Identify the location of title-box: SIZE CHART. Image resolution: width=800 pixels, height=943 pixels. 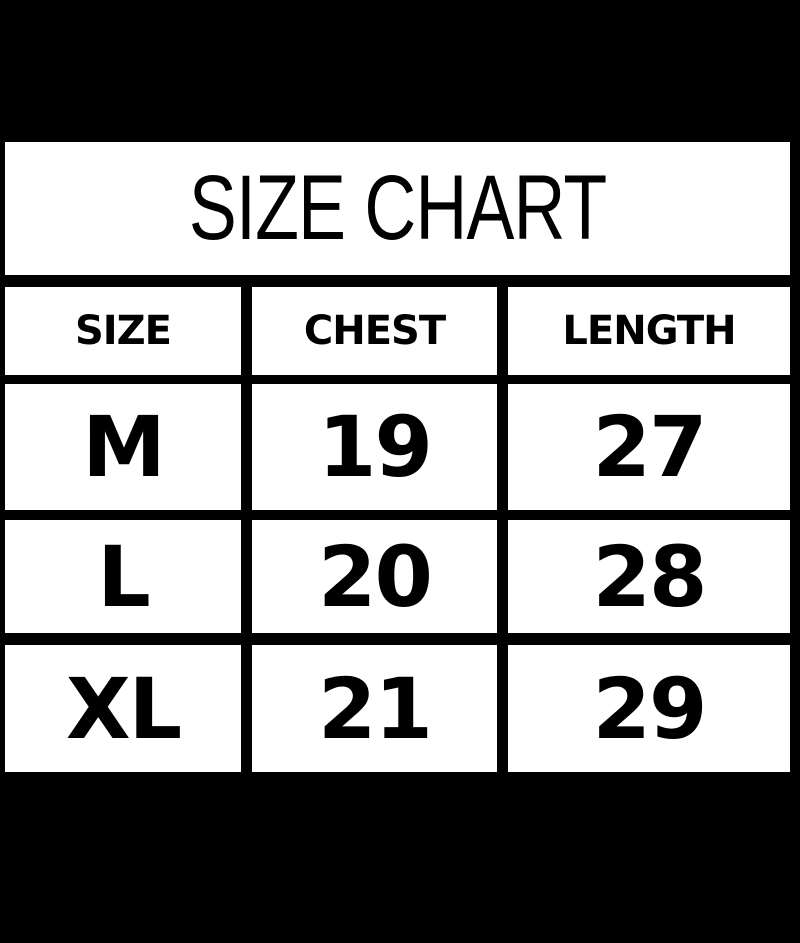
(397, 208).